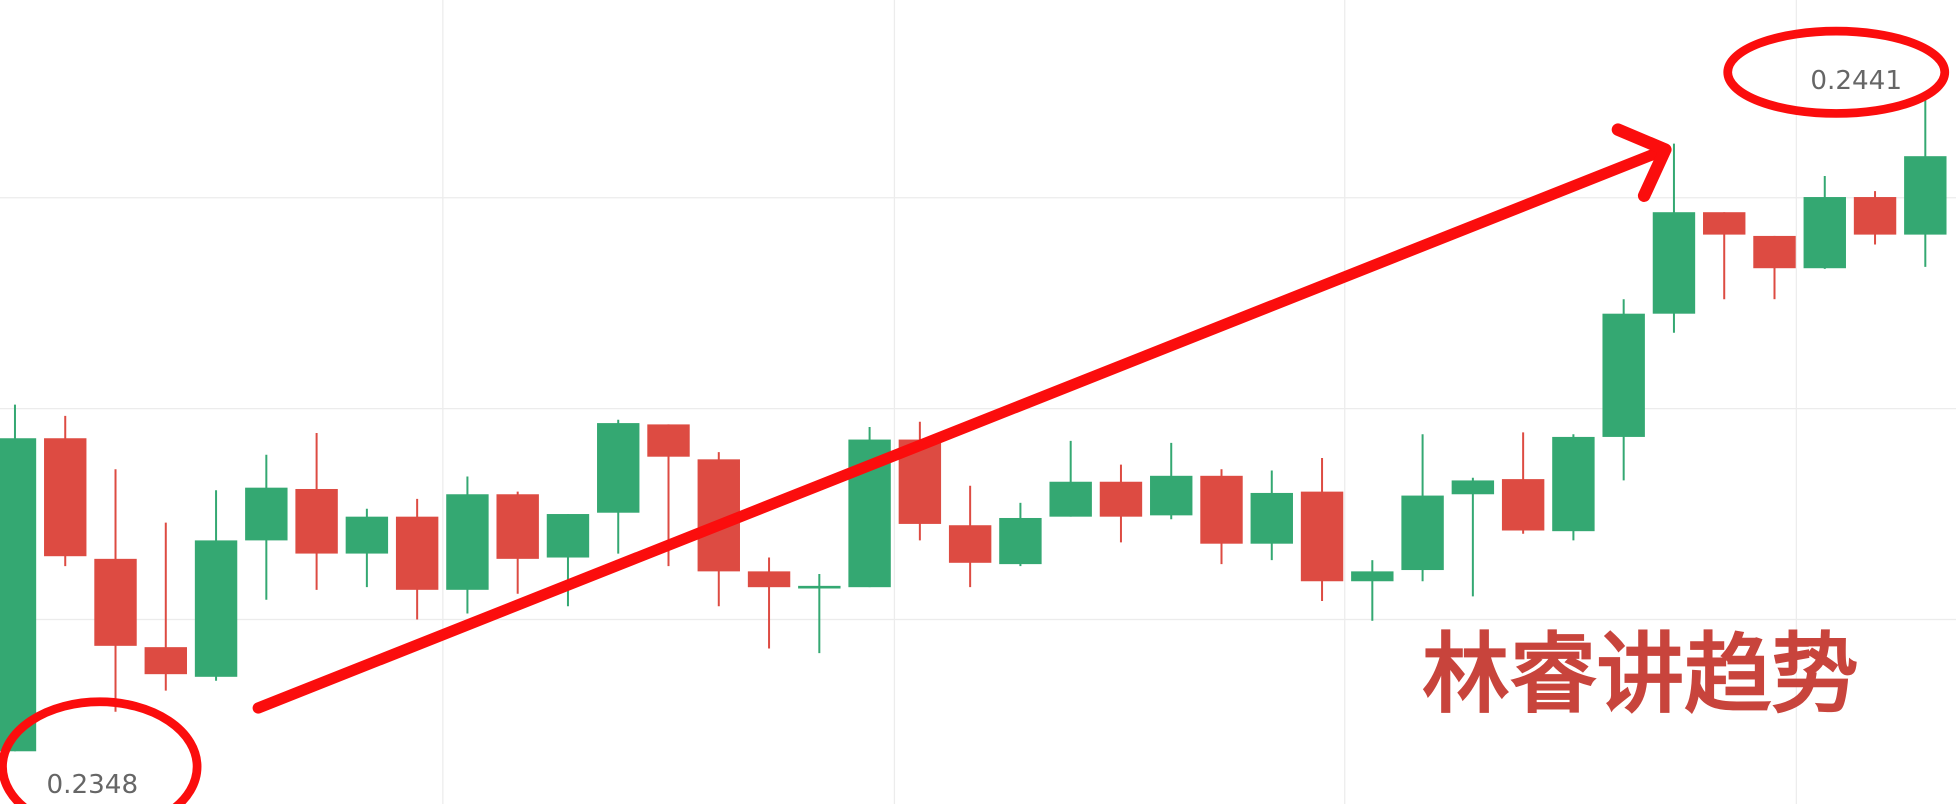 This screenshot has width=1956, height=804. Describe the element at coordinates (93, 785) in the screenshot. I see `min-price-label: 0.2348` at that location.